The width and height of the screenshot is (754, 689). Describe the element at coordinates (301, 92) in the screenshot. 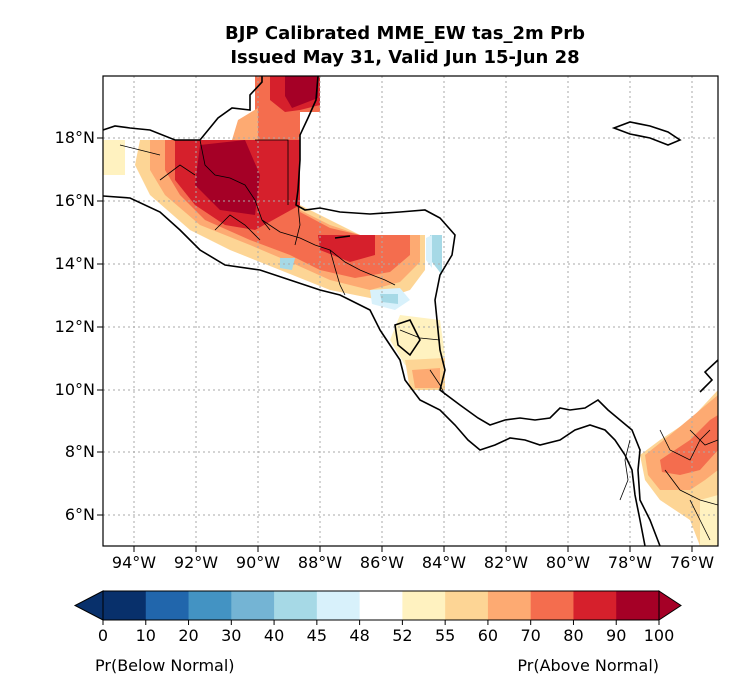

I see `prob-region-100-top` at that location.